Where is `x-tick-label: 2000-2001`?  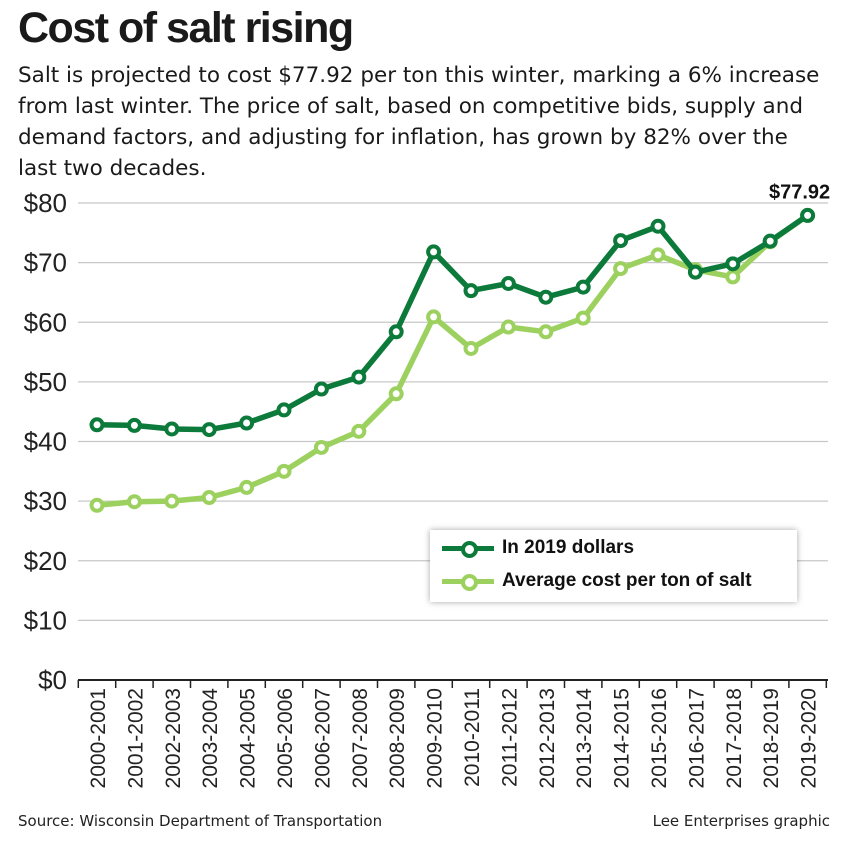
x-tick-label: 2000-2001 is located at coordinates (98, 738).